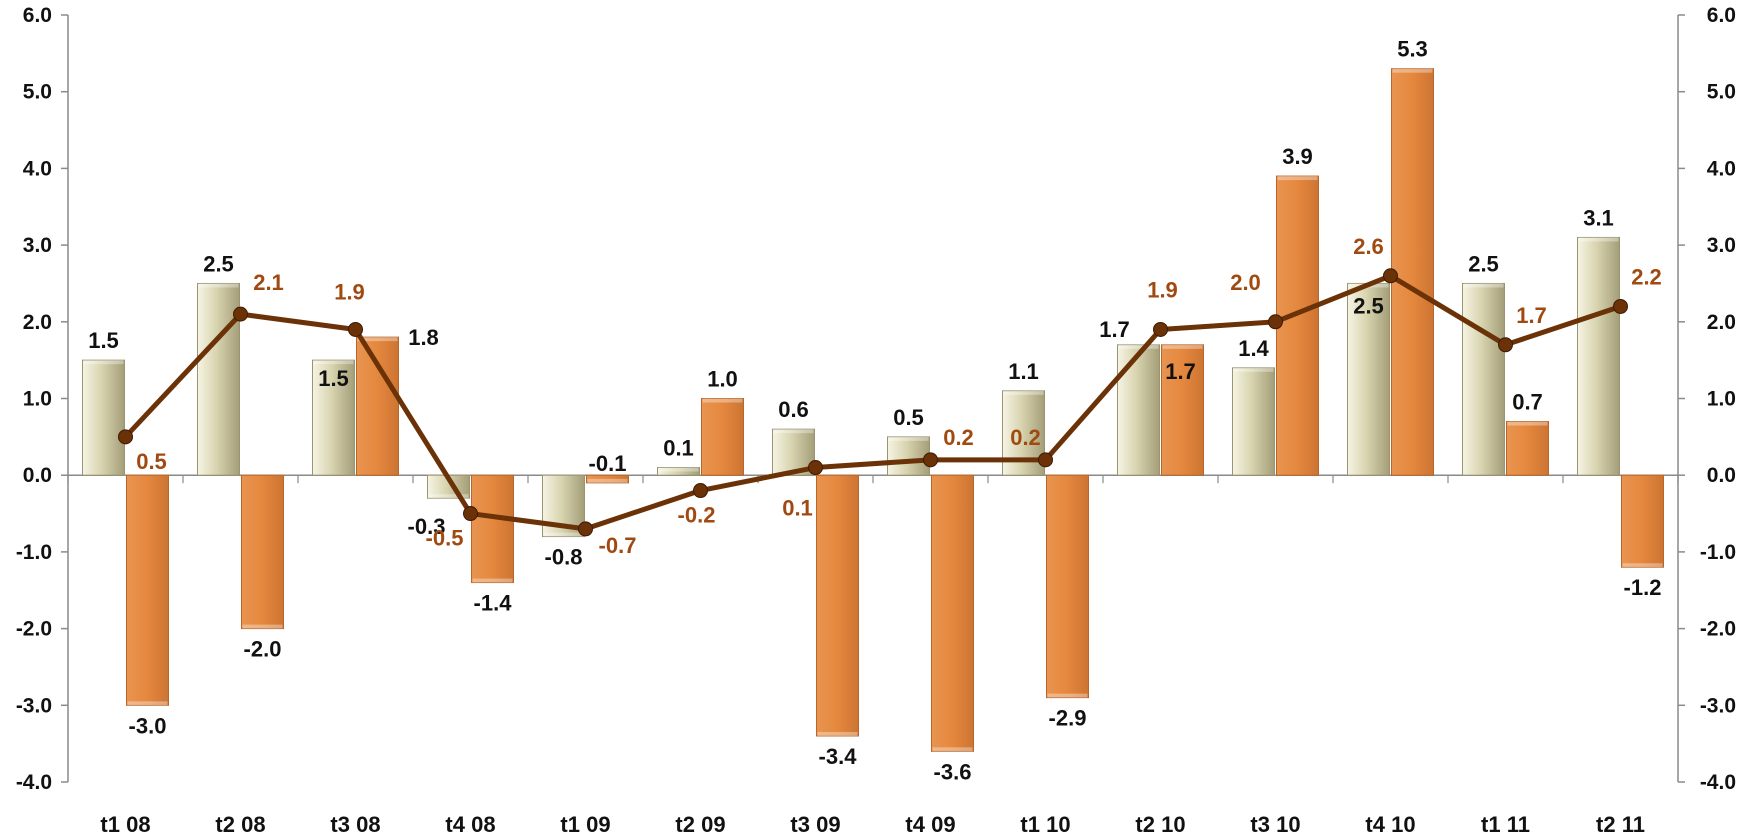  What do you see at coordinates (585, 824) in the screenshot?
I see `x-category-label: t1 09` at bounding box center [585, 824].